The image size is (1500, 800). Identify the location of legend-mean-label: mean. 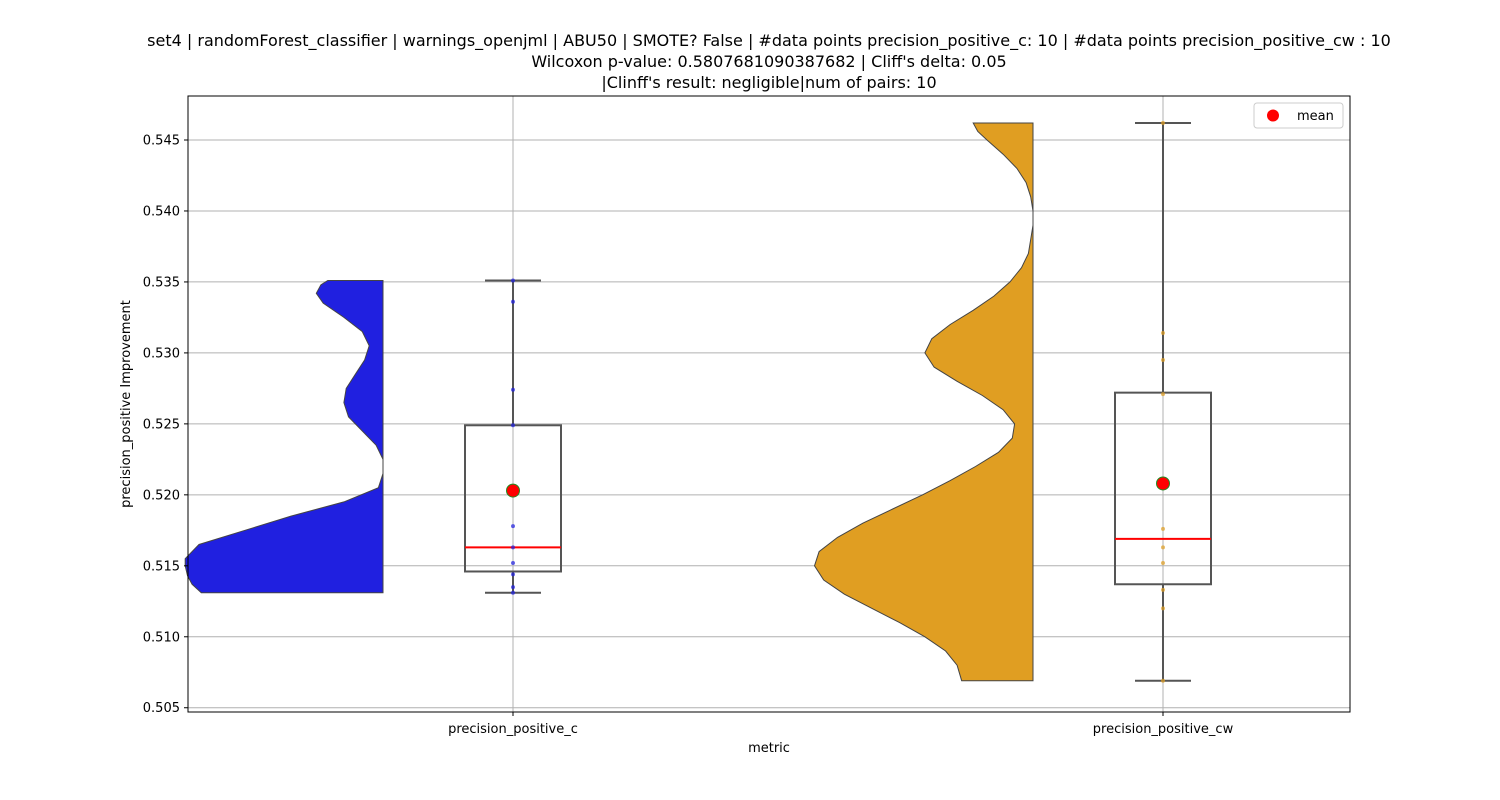
(1315, 116).